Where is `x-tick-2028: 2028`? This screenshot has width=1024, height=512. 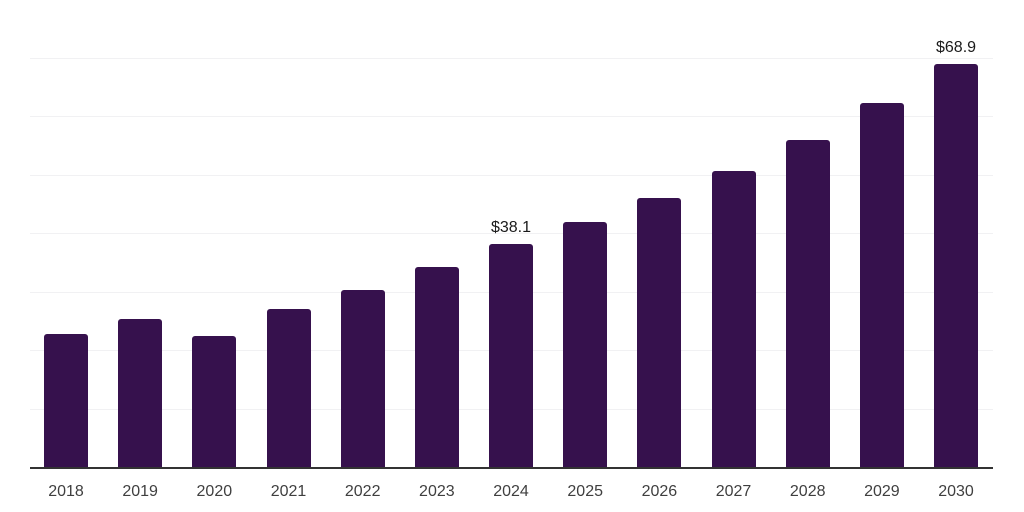
x-tick-2028: 2028 is located at coordinates (807, 491).